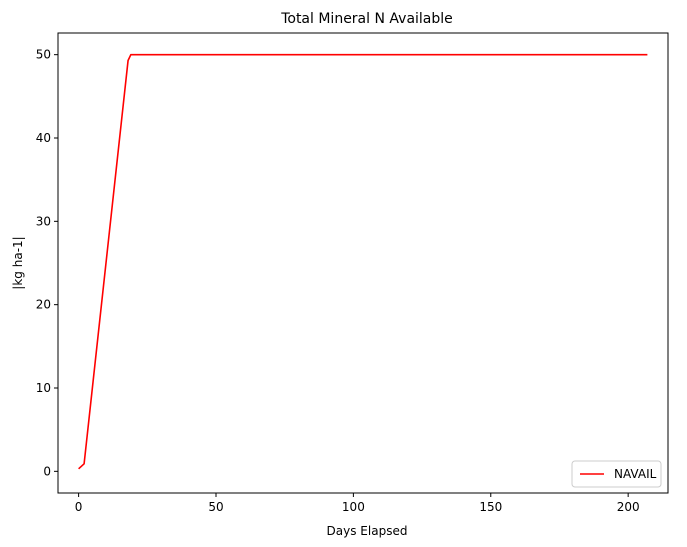  Describe the element at coordinates (43, 55) in the screenshot. I see `y-tick-label: 50` at that location.